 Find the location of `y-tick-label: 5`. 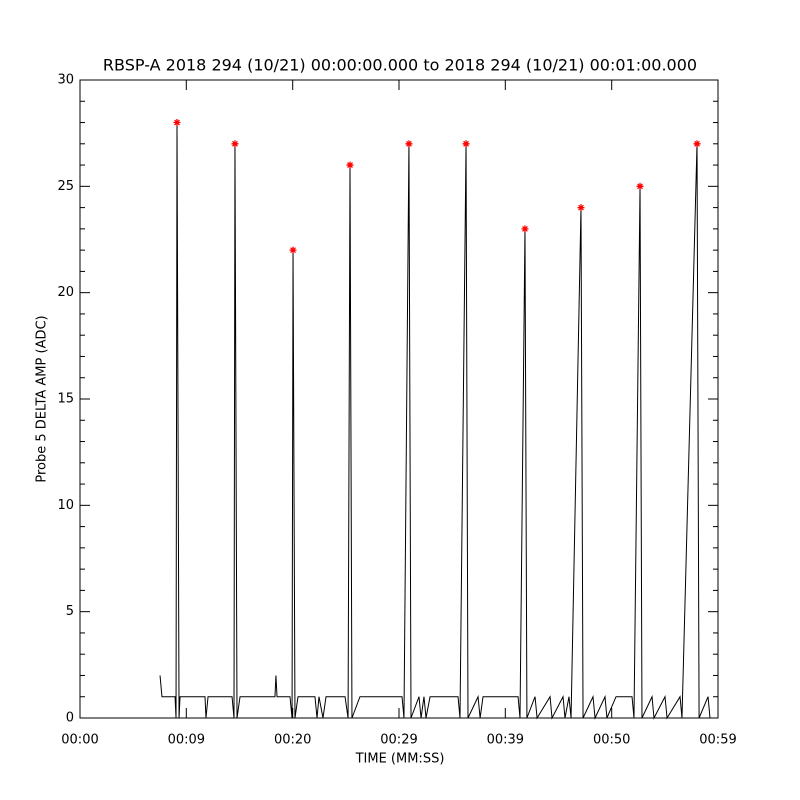

y-tick-label: 5 is located at coordinates (70, 611).